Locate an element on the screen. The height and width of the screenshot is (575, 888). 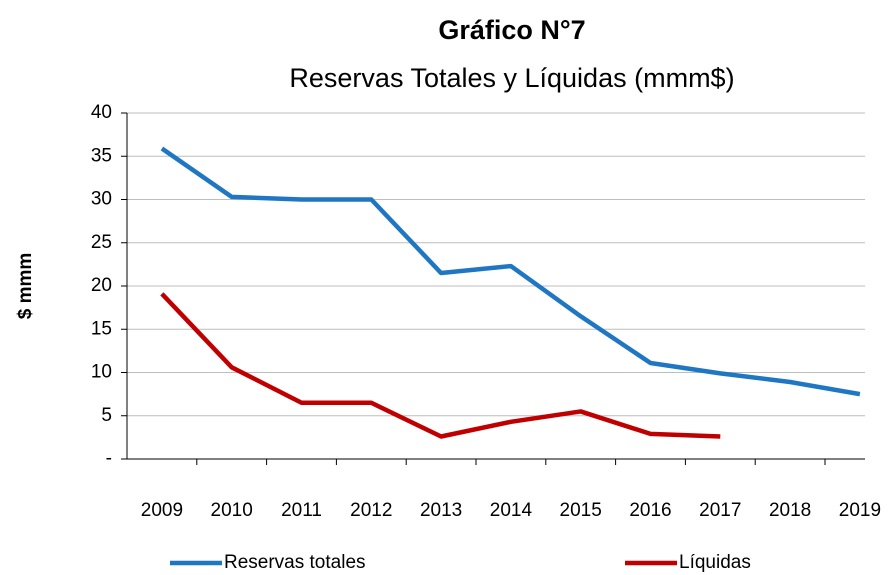
y-axis-label: $ mmm is located at coordinates (25, 286).